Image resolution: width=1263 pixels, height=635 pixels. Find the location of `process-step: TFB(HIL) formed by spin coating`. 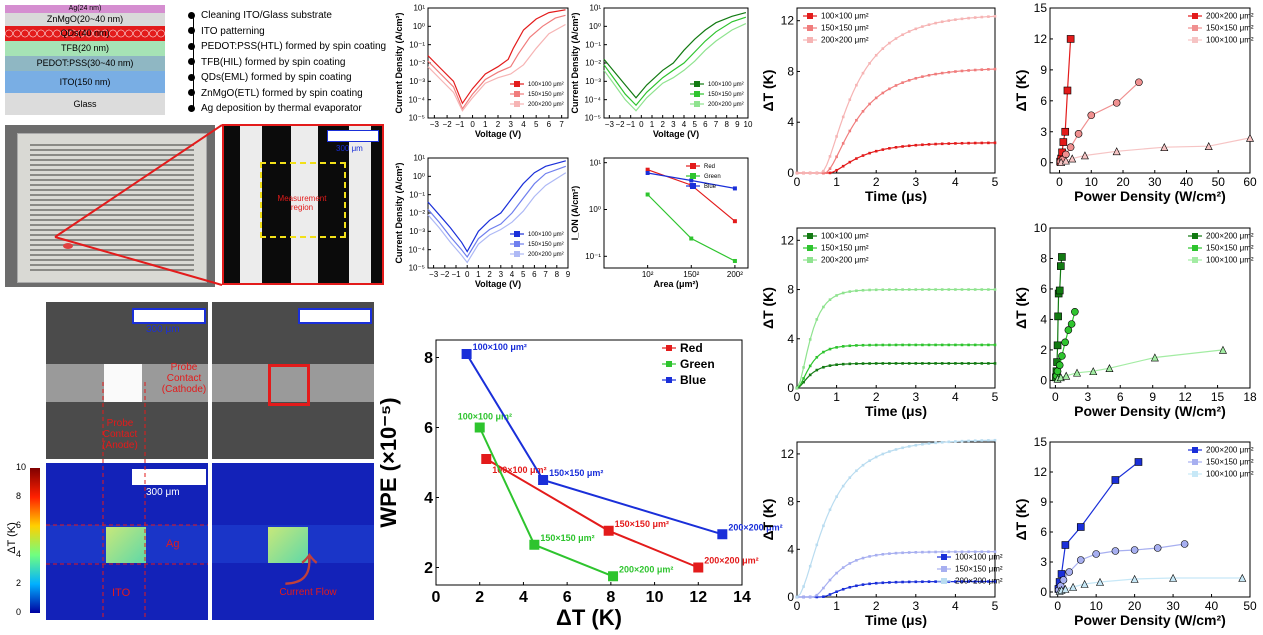

process-step: TFB(HIL) formed by spin coating is located at coordinates (267, 62).